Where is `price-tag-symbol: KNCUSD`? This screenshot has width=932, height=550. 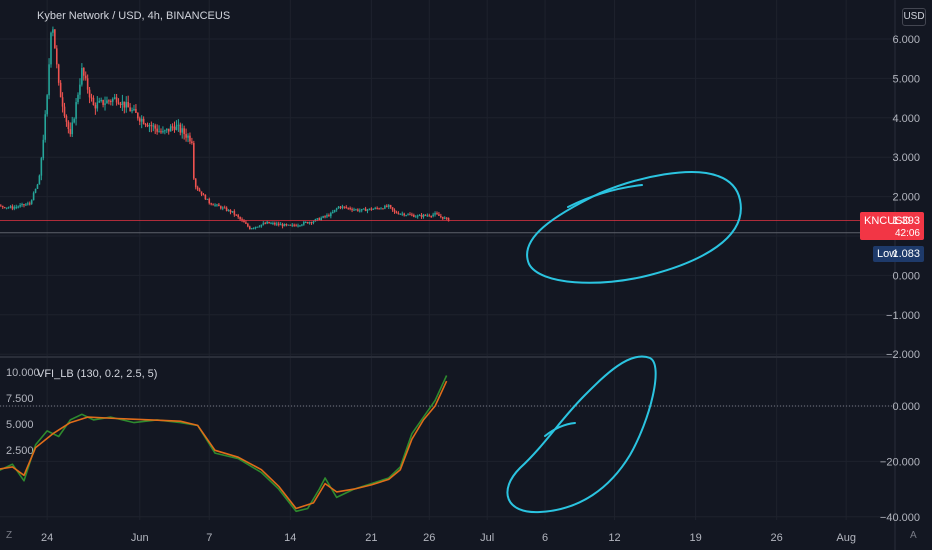
price-tag-symbol: KNCUSD is located at coordinates (887, 221).